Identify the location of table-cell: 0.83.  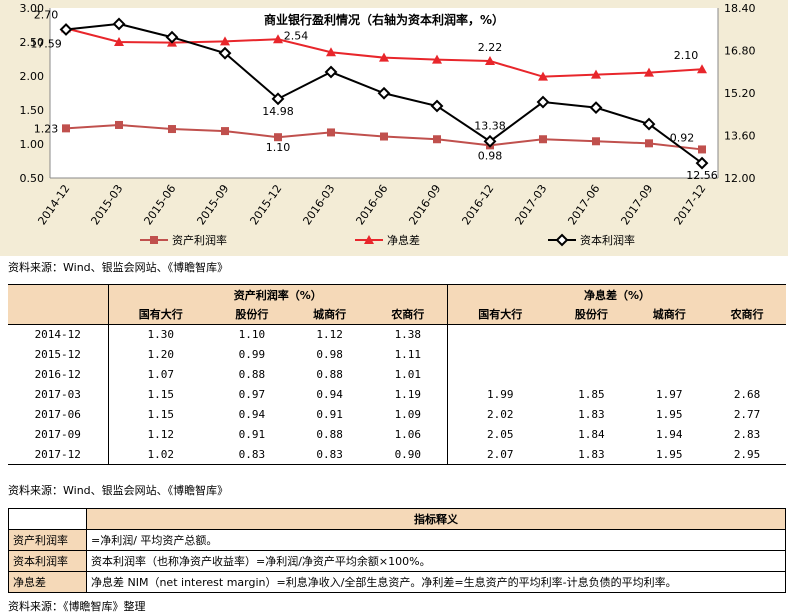
(329, 454).